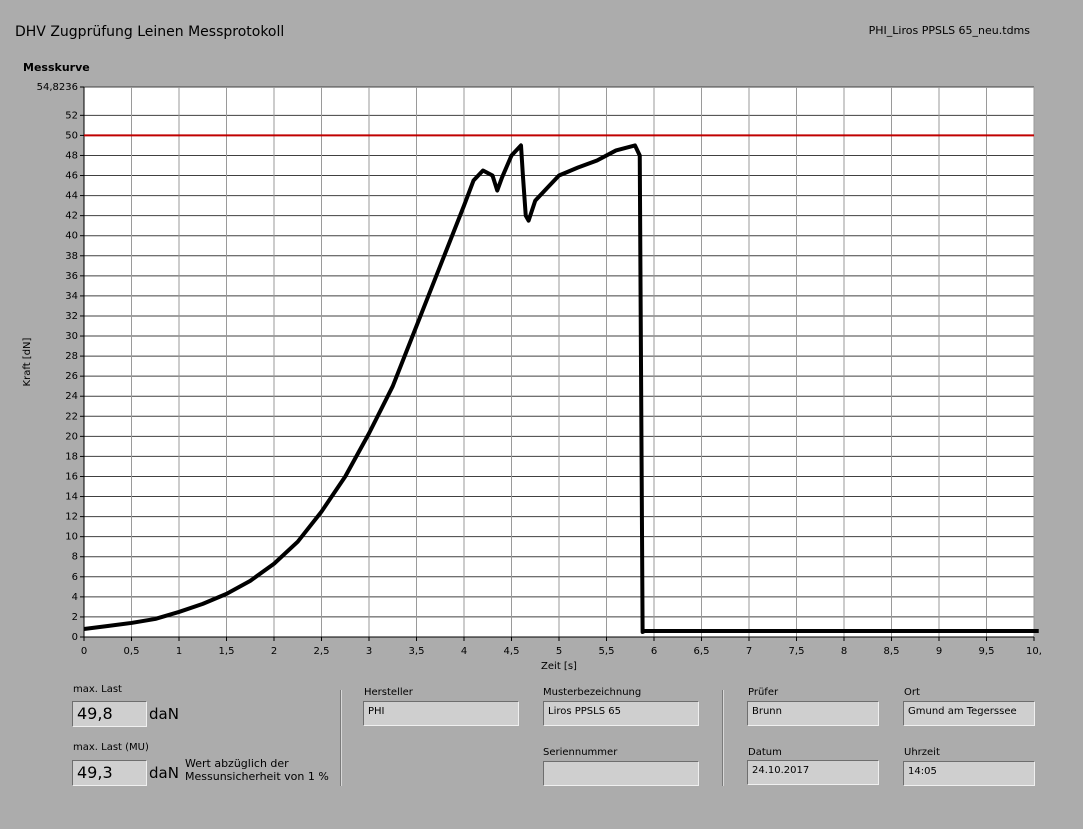 The image size is (1083, 829). What do you see at coordinates (763, 692) in the screenshot?
I see `field-label: Prüfer` at bounding box center [763, 692].